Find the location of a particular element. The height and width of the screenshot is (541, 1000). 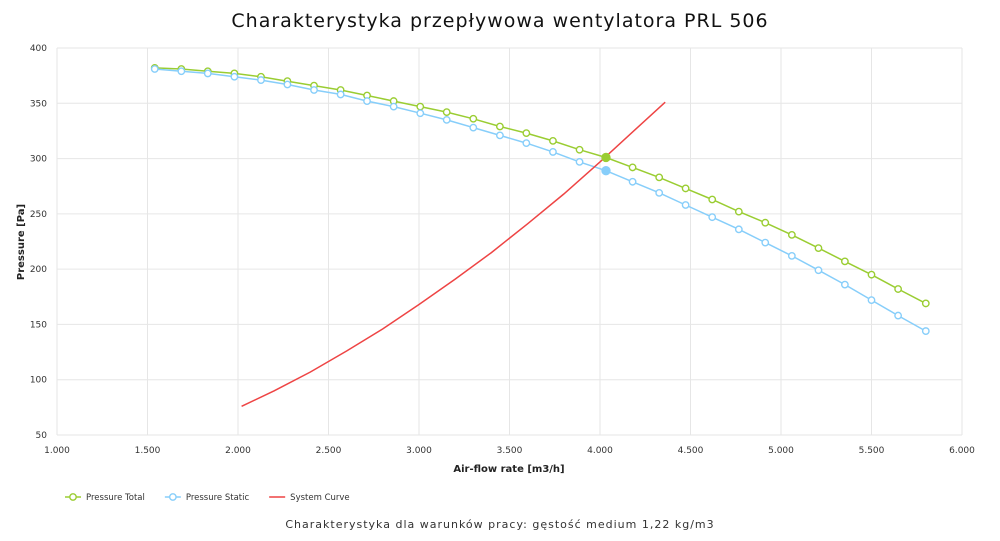

x-tick-label: 3.000 is located at coordinates (419, 451).